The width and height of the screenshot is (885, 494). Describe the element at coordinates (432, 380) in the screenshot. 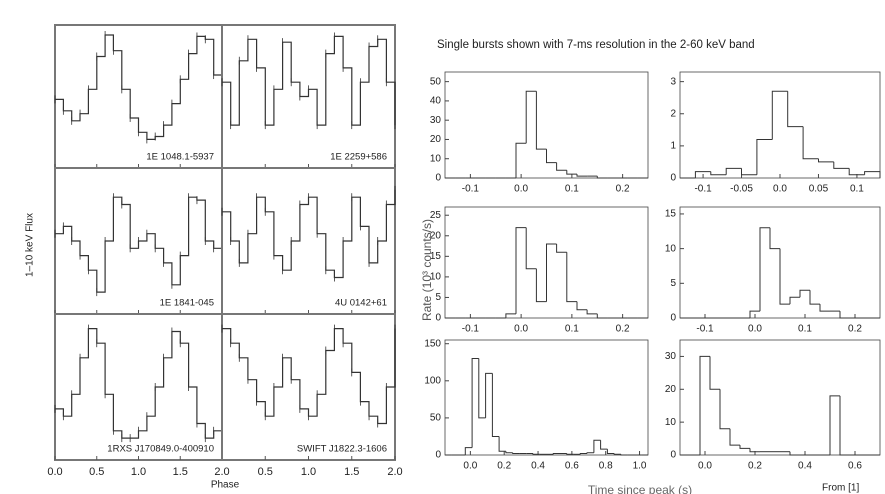

I see `y-tick-label: 100` at that location.